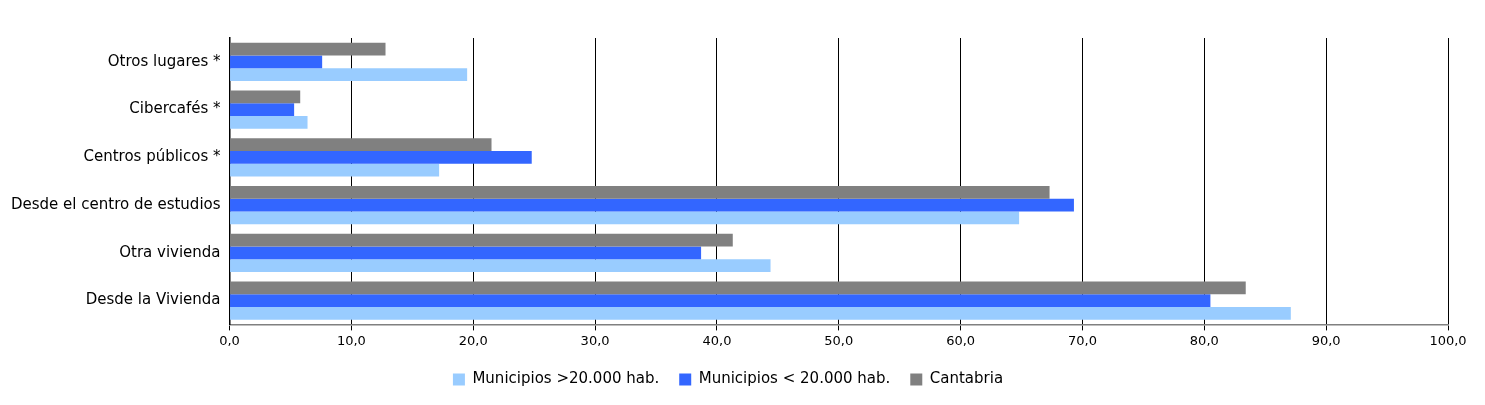 The height and width of the screenshot is (405, 1485). Describe the element at coordinates (966, 378) in the screenshot. I see `legend-label: Cantabria` at that location.